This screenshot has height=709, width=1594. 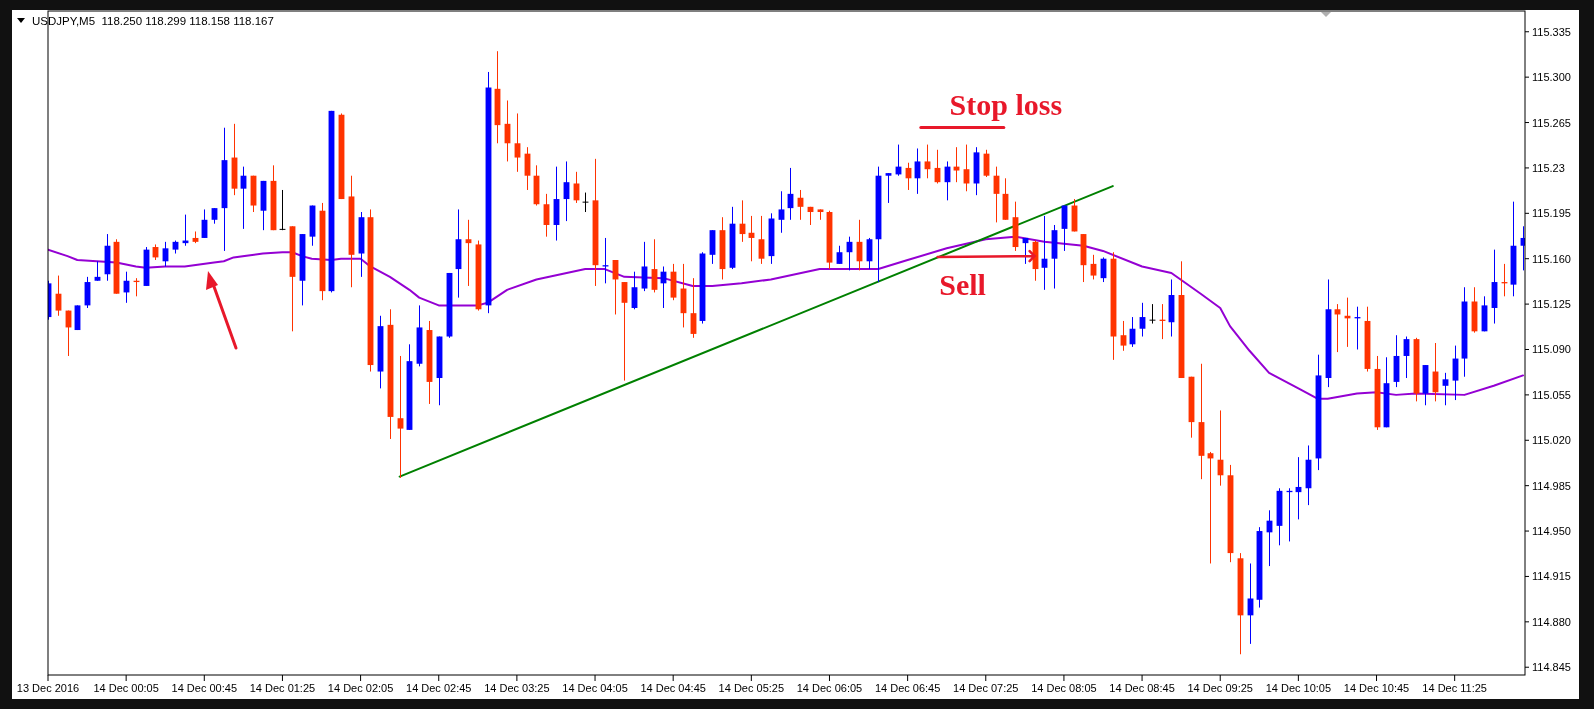 I want to click on chart-title: USDJPY,M5 118.250 118.299 118.158 118.167, so click(x=153, y=21).